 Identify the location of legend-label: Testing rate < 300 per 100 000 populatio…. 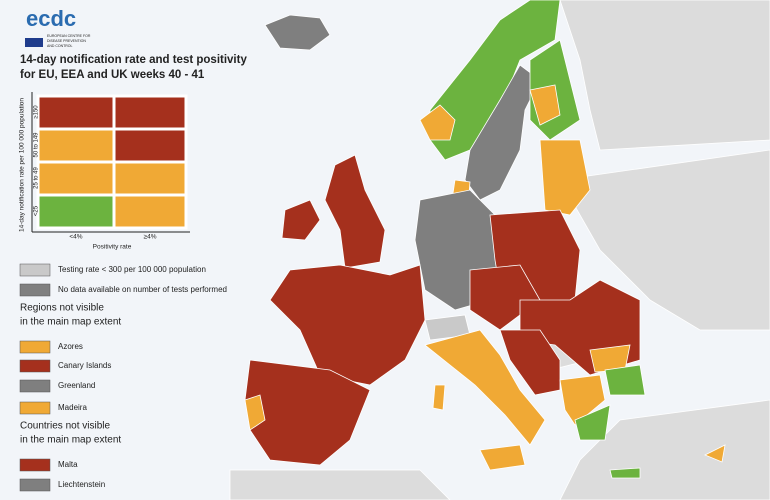
(132, 269).